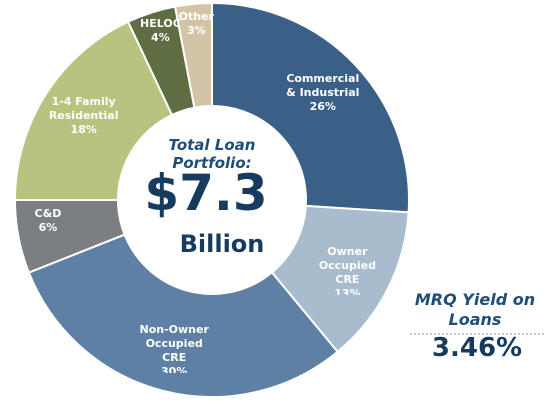 The image size is (547, 407). Describe the element at coordinates (347, 291) in the screenshot. I see `slice-value: 13%` at that location.